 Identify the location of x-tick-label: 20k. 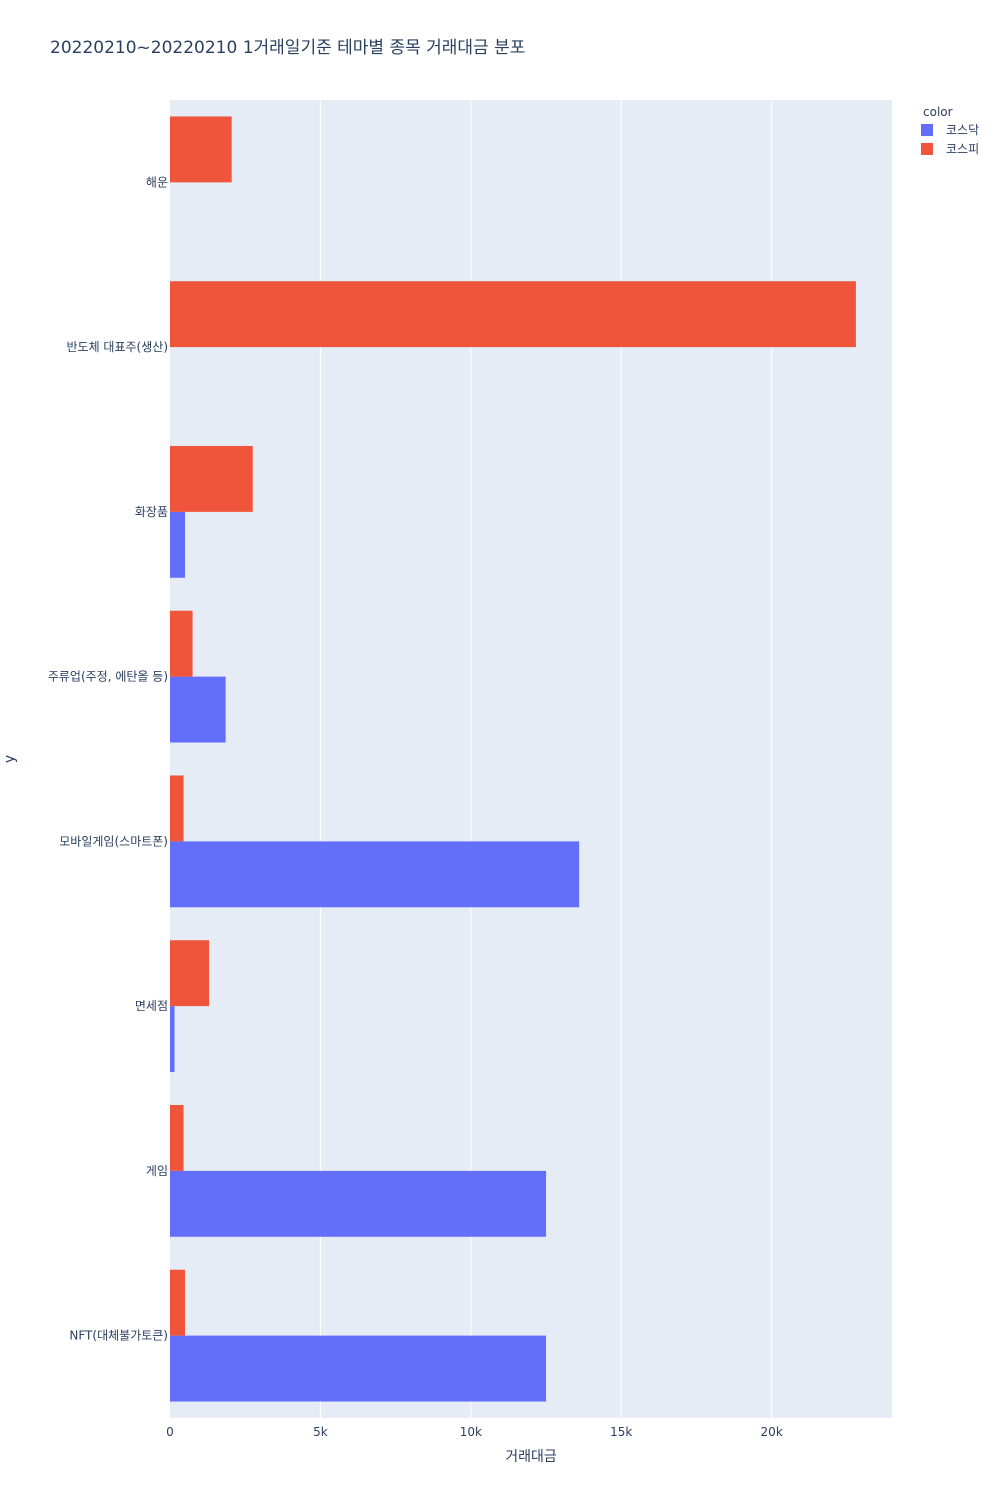
(772, 1432).